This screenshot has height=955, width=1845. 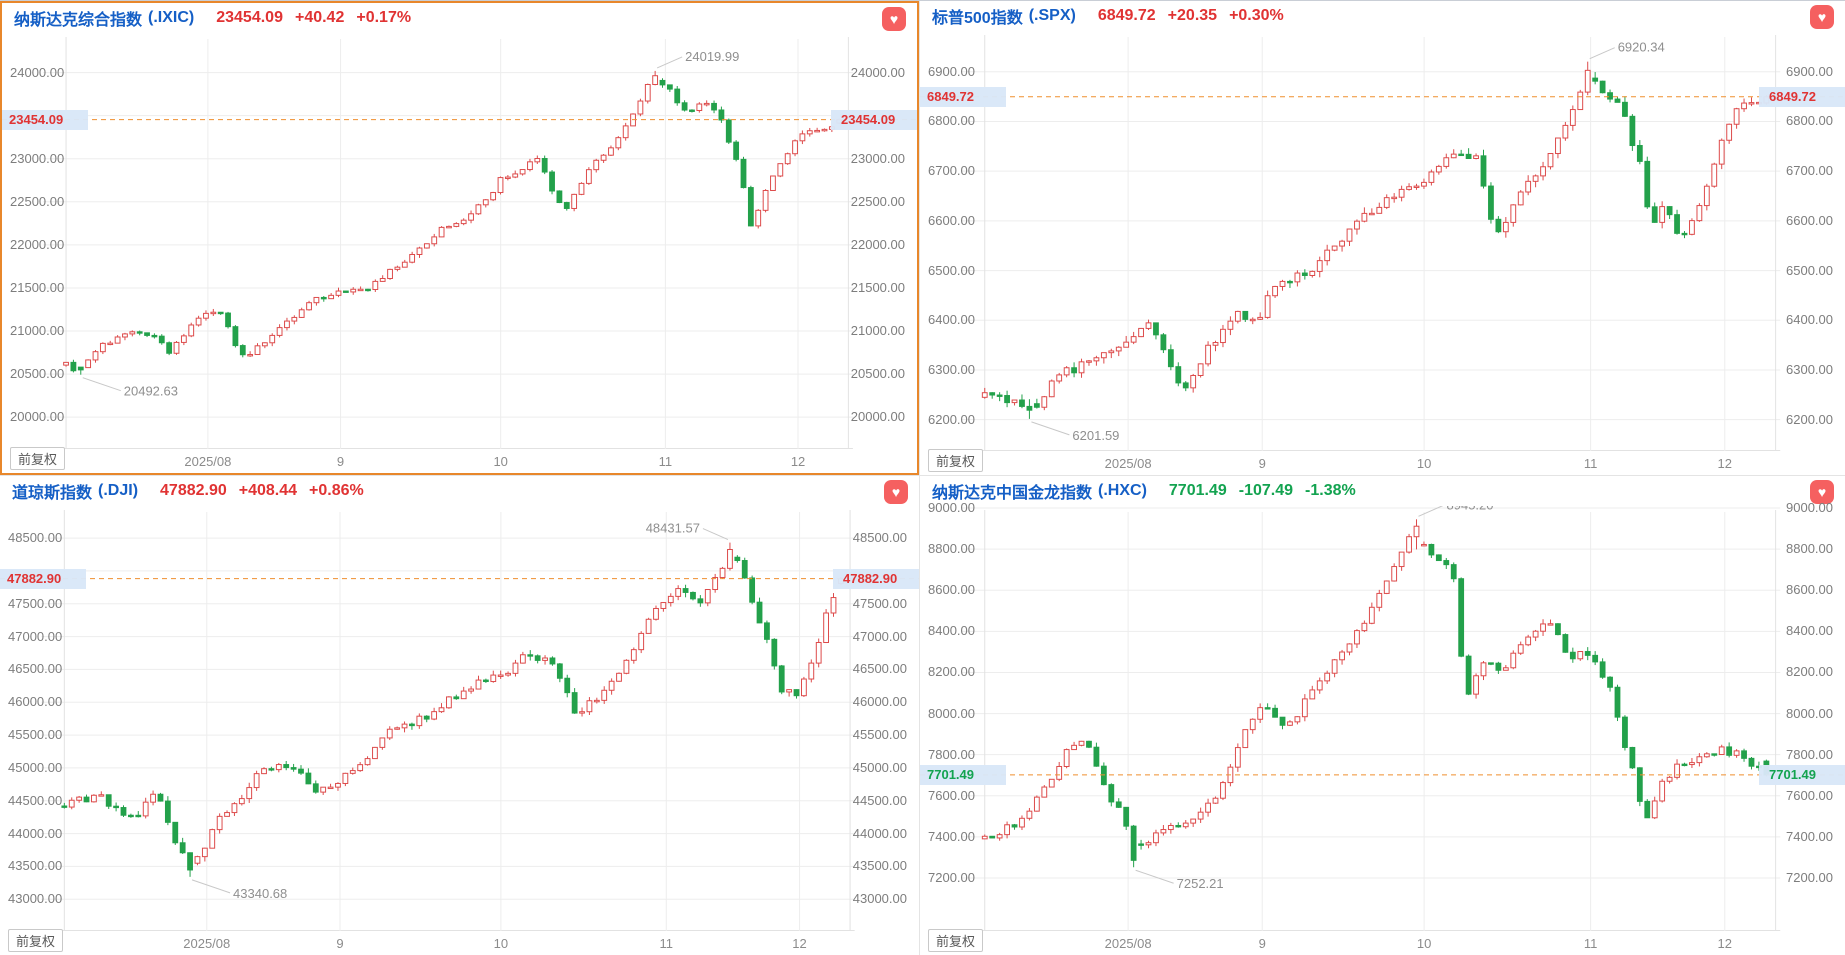 I want to click on y-axis-label: 24000.00, so click(x=37, y=72).